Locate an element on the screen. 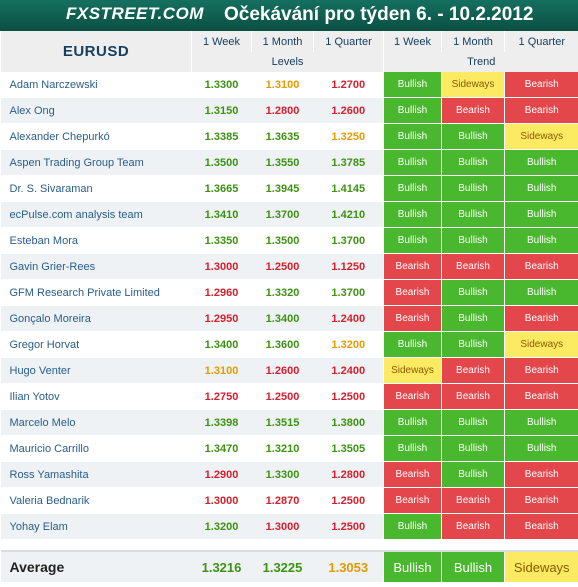 This screenshot has height=587, width=578. level-1-week: 1.3300 is located at coordinates (221, 85).